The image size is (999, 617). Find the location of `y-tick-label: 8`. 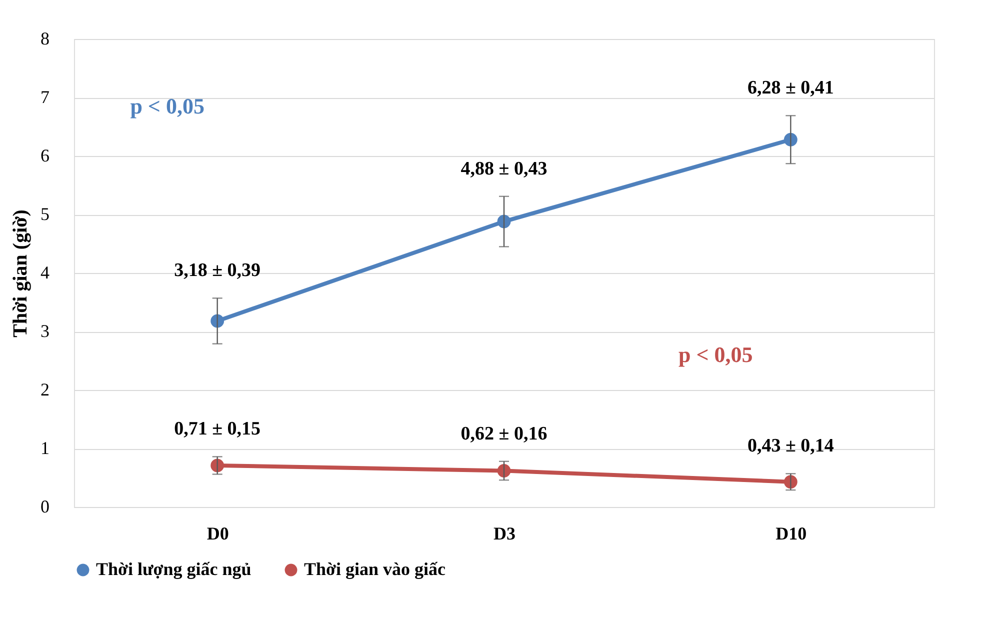

y-tick-label: 8 is located at coordinates (45, 38).